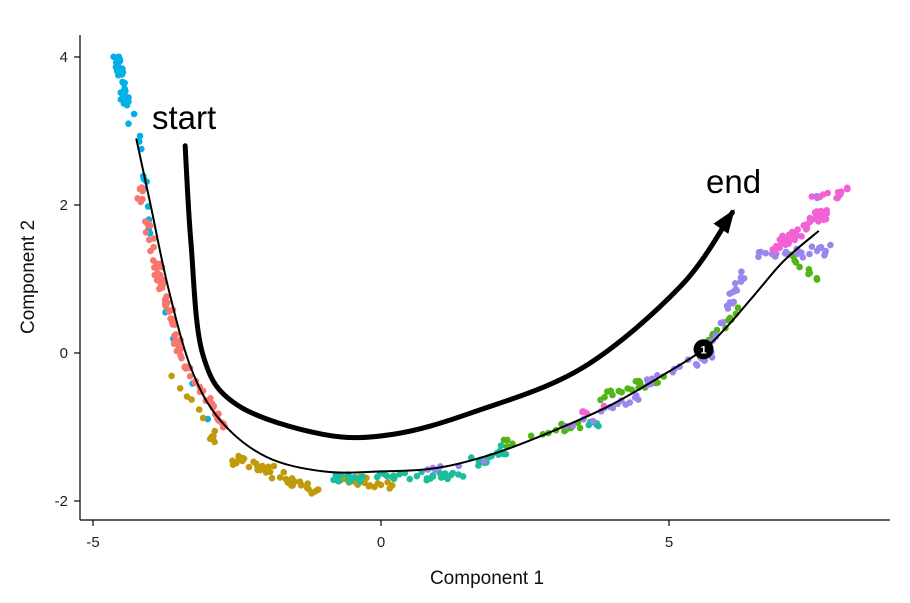 The image size is (910, 603). Describe the element at coordinates (92, 542) in the screenshot. I see `x-tick-label: -5` at that location.